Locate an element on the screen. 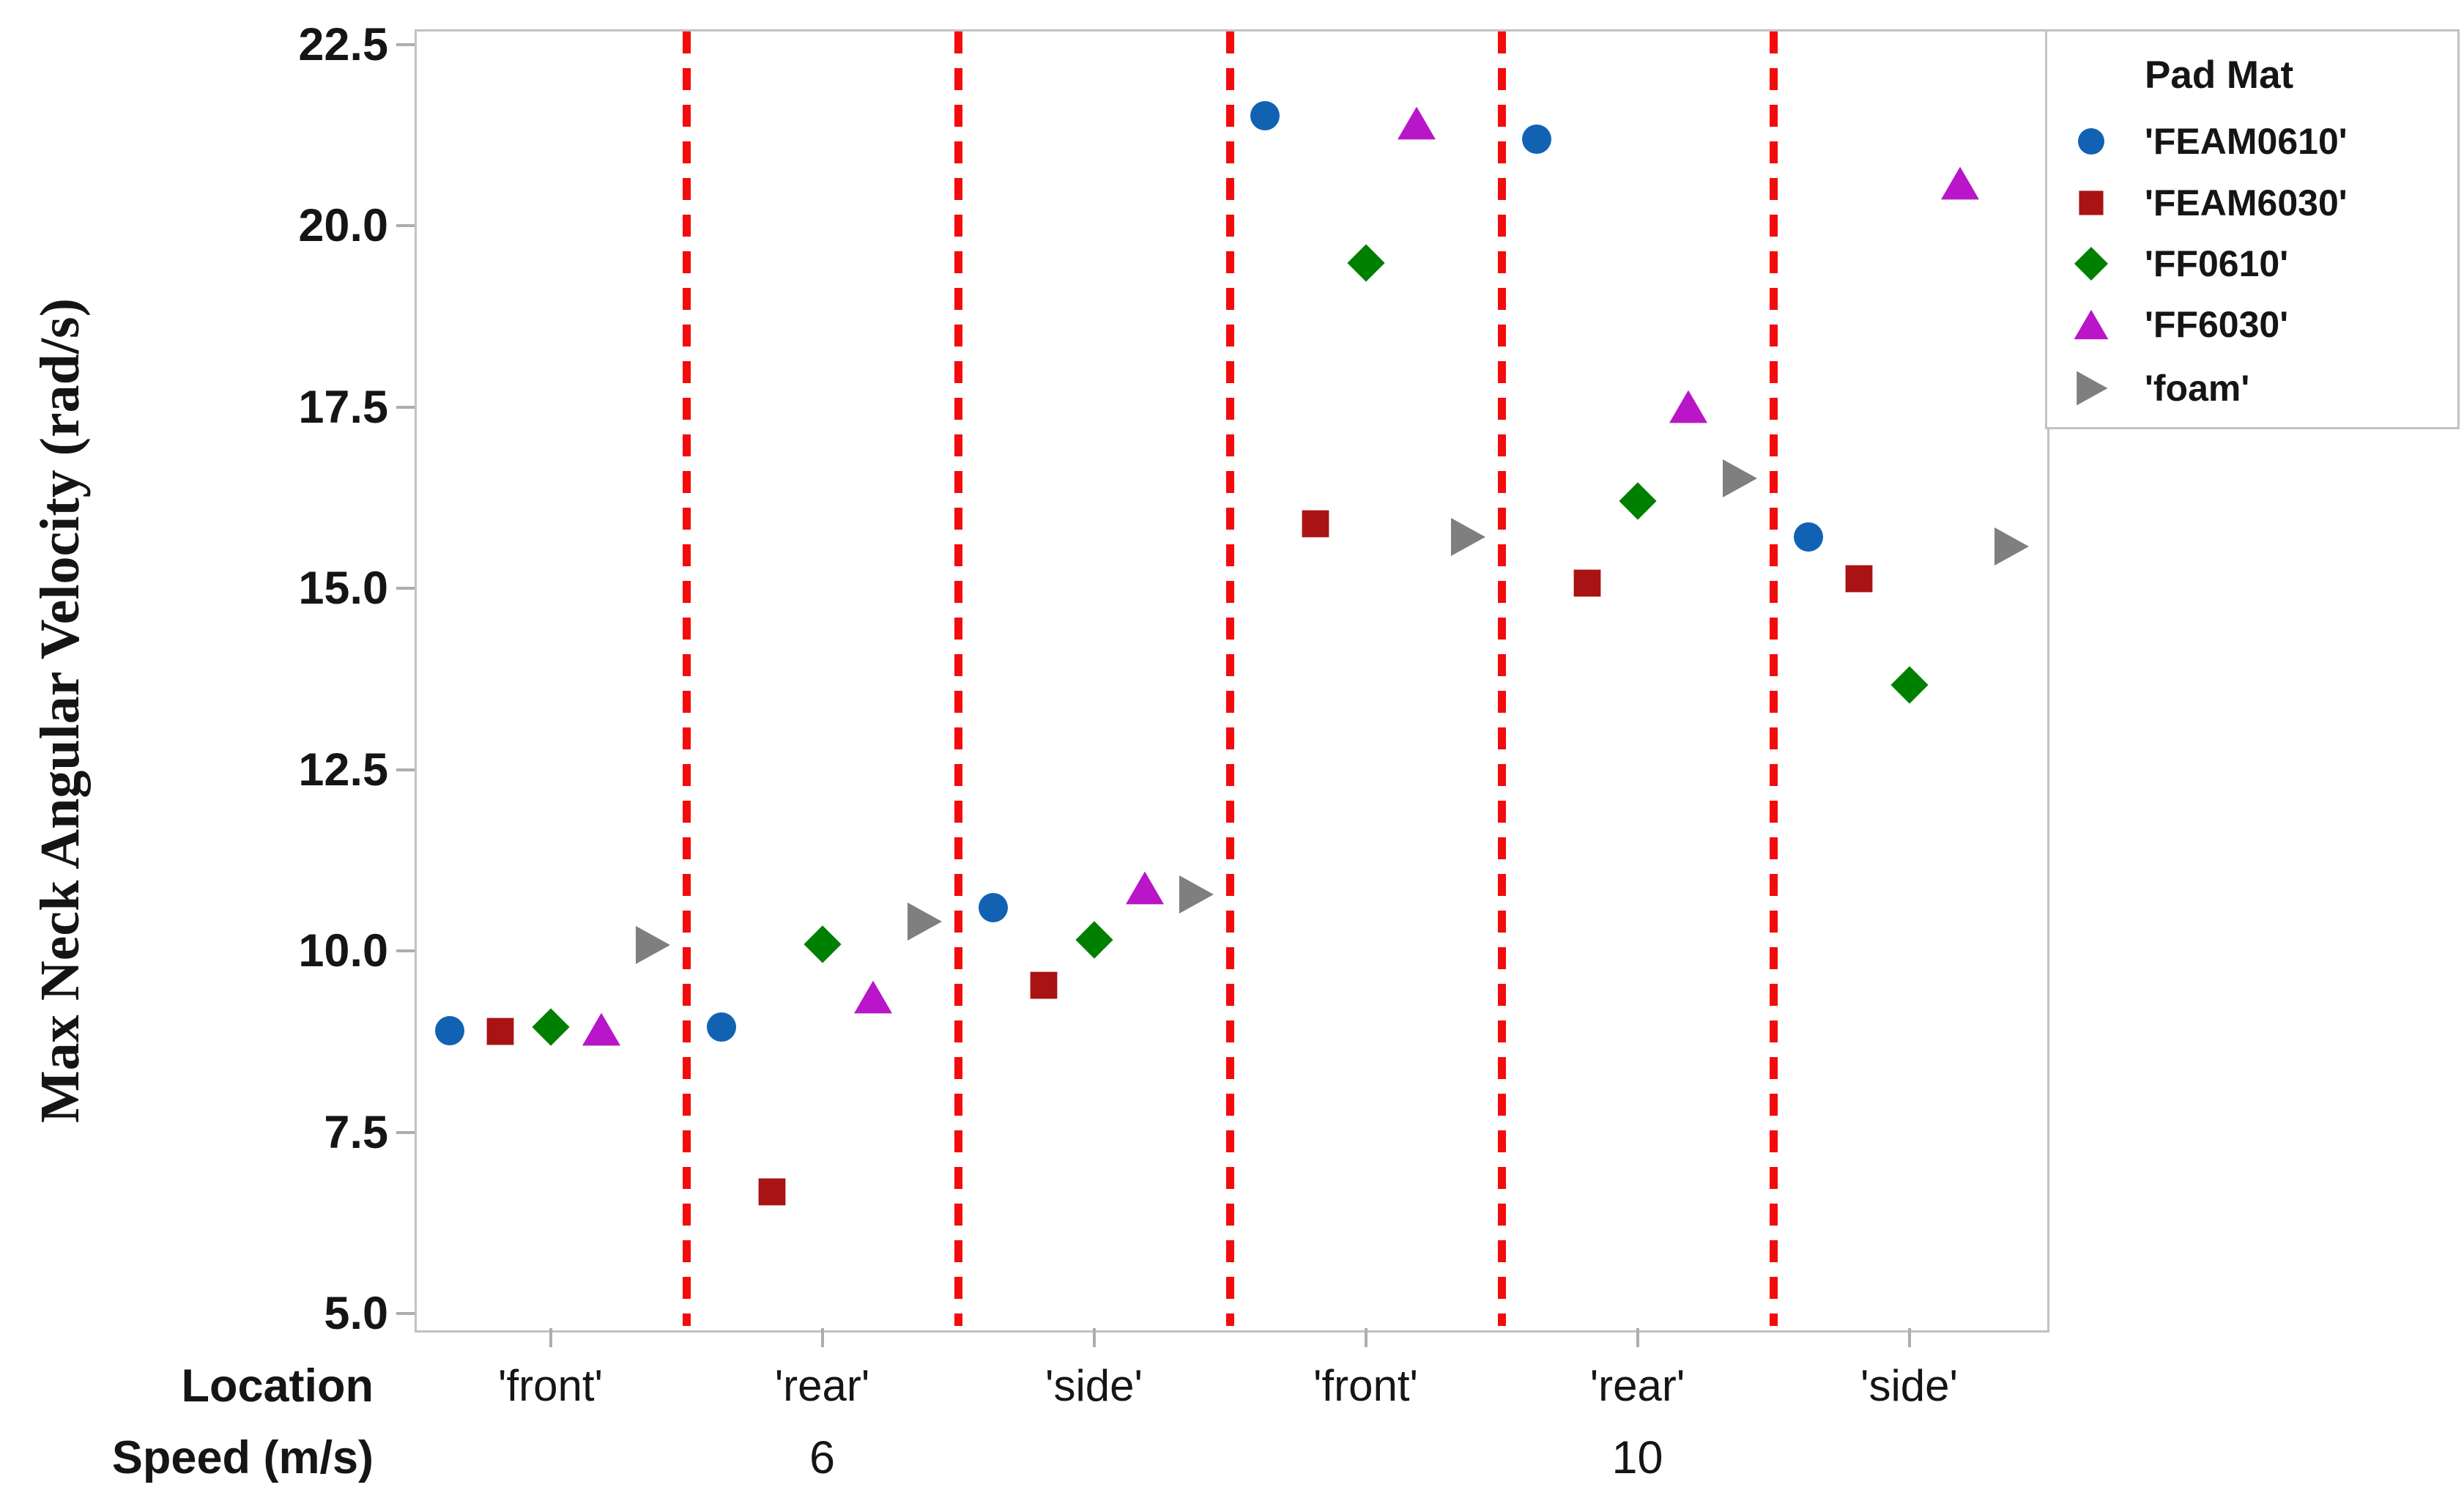 Image resolution: width=2464 pixels, height=1512 pixels. legend-item: 'FEAM0610' is located at coordinates (2252, 141).